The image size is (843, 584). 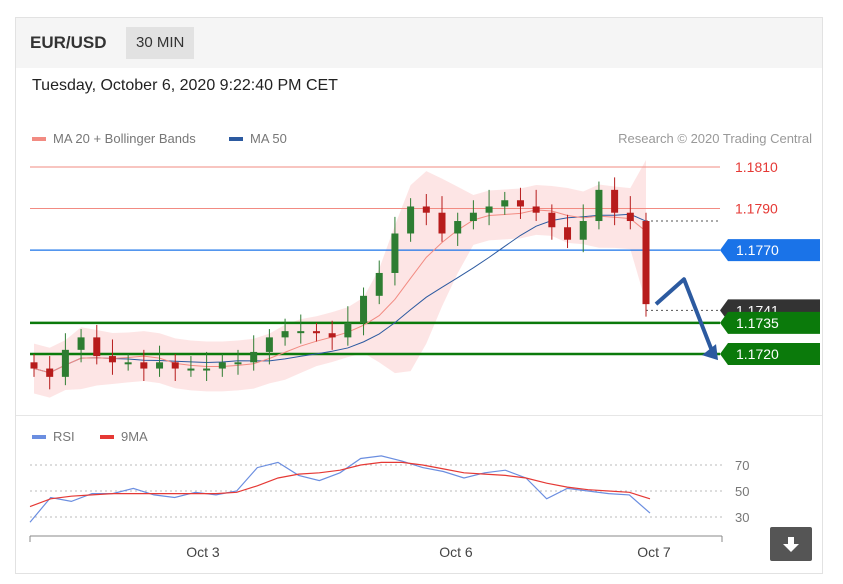 What do you see at coordinates (654, 552) in the screenshot?
I see `x-tick-label: Oct 7` at bounding box center [654, 552].